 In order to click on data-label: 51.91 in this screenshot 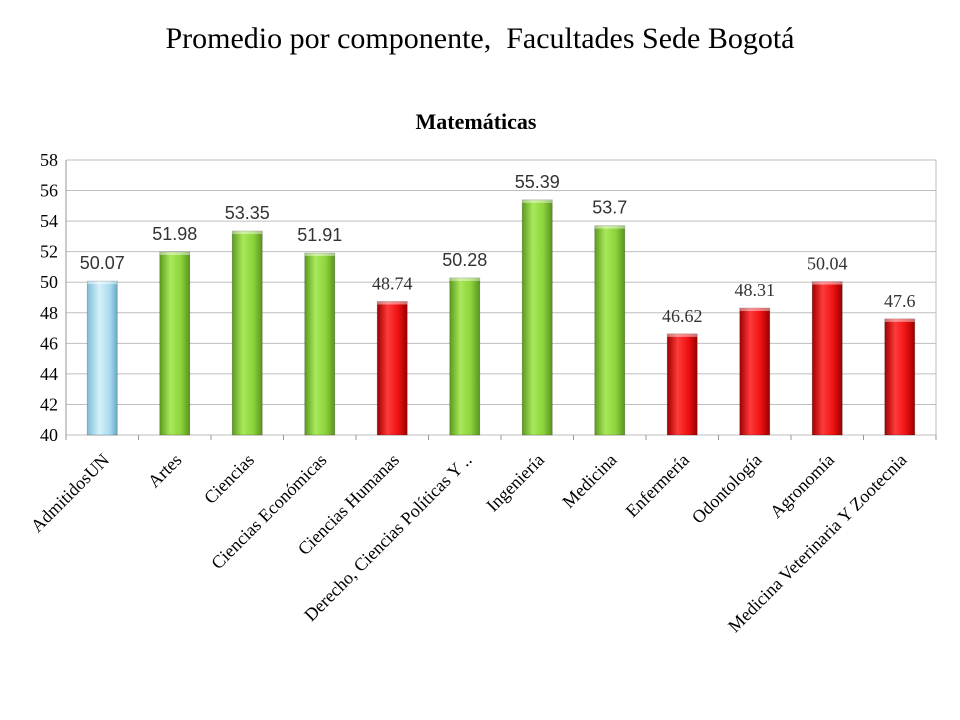, I will do `click(319, 235)`.